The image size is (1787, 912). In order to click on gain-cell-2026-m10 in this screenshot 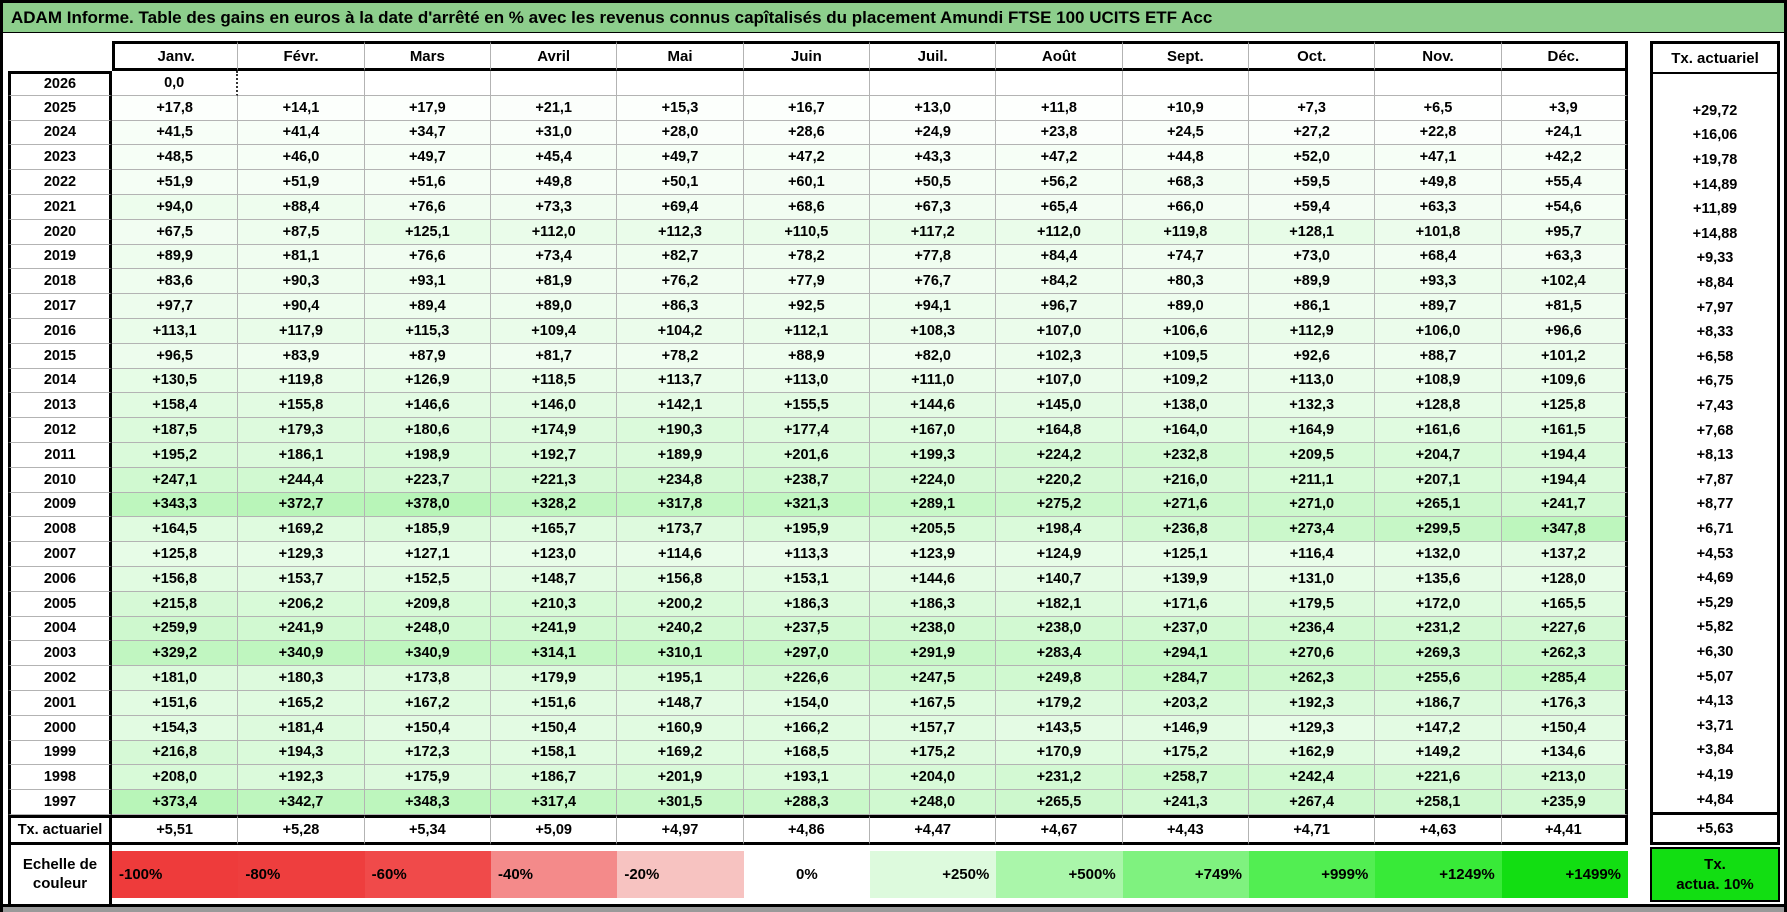, I will do `click(1312, 83)`.